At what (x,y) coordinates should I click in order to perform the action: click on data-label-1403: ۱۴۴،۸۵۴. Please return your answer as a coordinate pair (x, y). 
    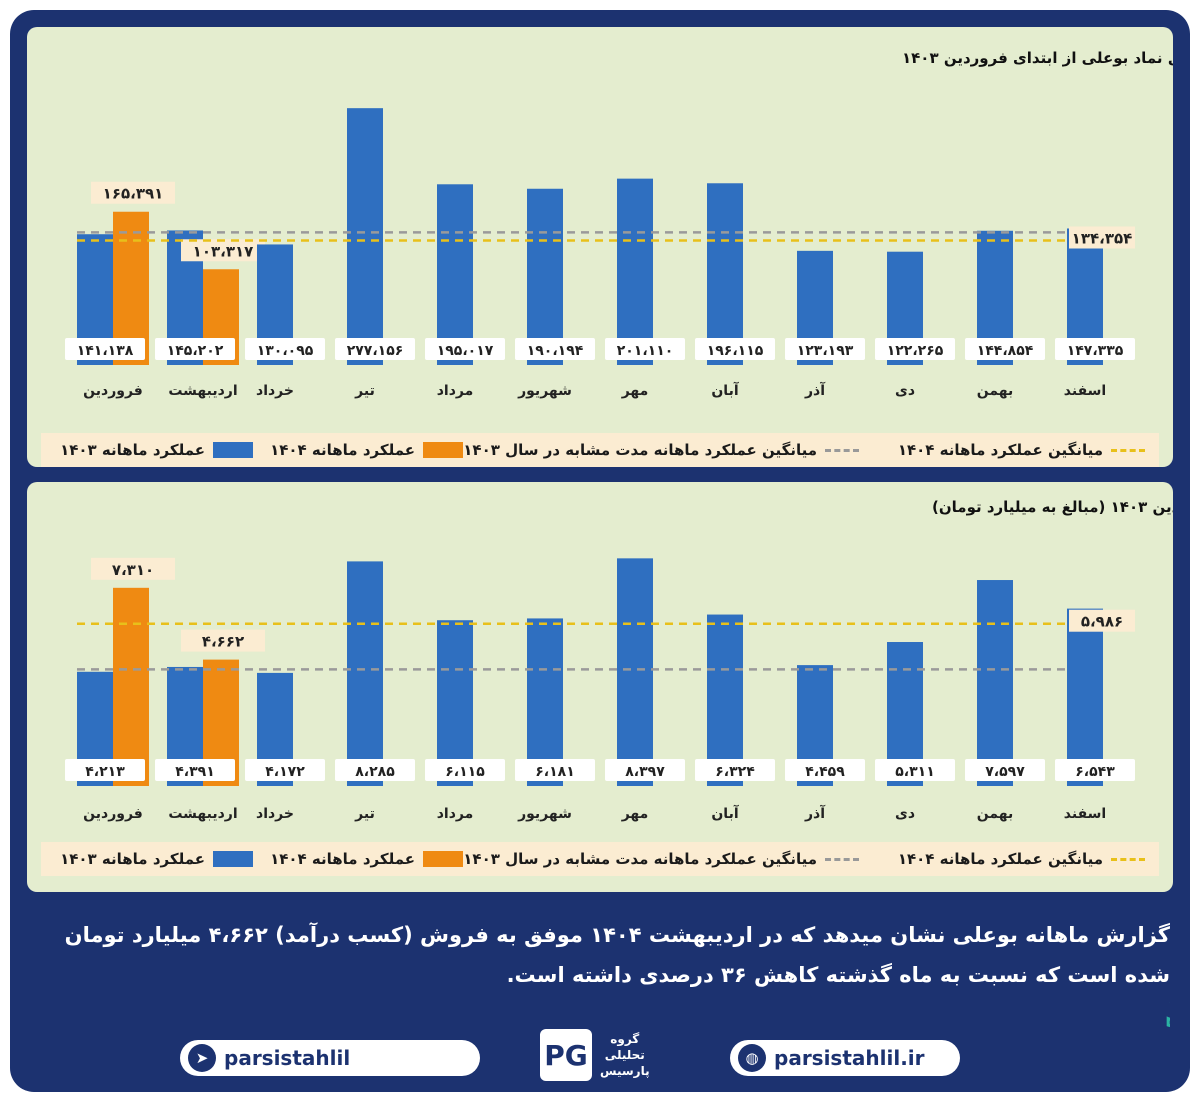
    Looking at the image, I should click on (1005, 351).